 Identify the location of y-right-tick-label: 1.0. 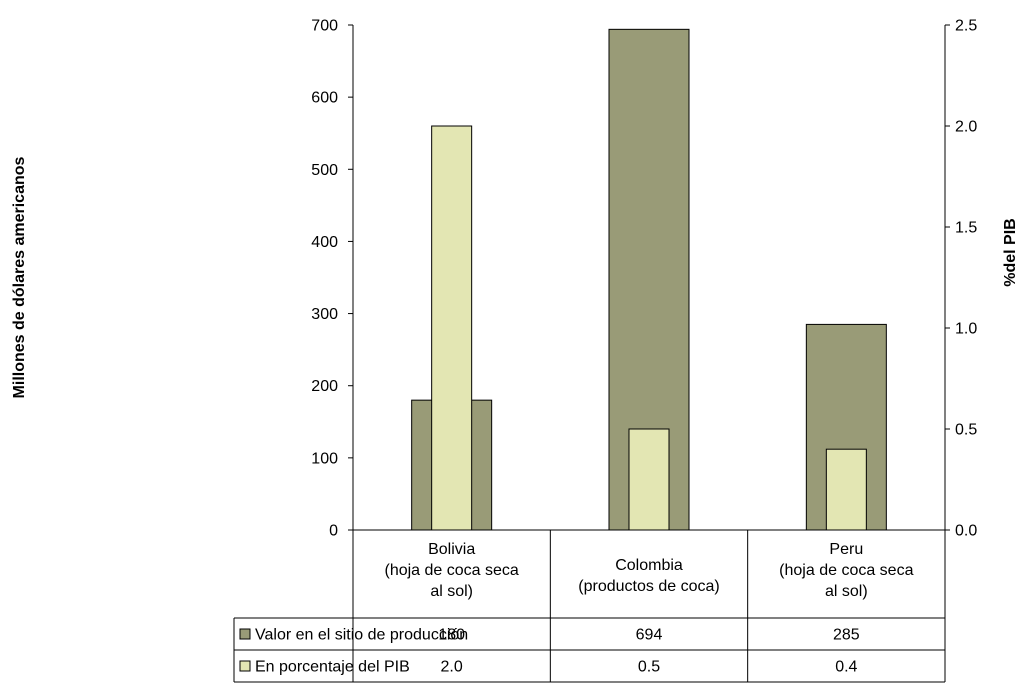
(966, 329).